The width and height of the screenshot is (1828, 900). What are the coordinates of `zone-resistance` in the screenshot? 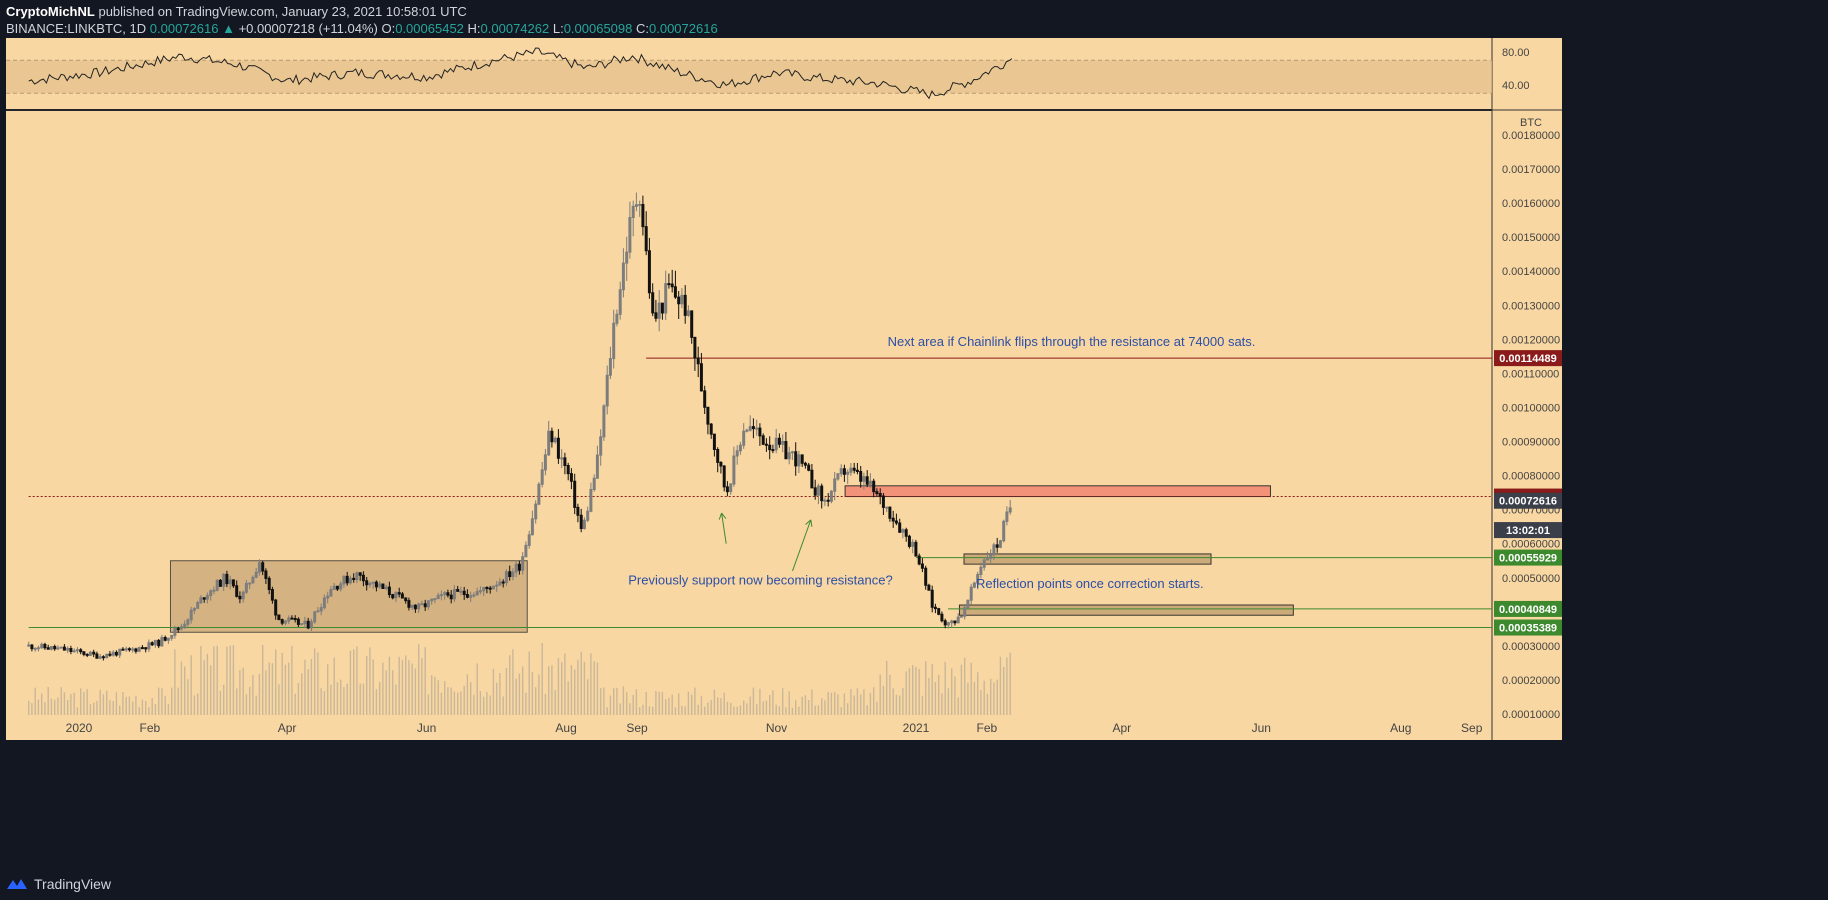 It's located at (1057, 491).